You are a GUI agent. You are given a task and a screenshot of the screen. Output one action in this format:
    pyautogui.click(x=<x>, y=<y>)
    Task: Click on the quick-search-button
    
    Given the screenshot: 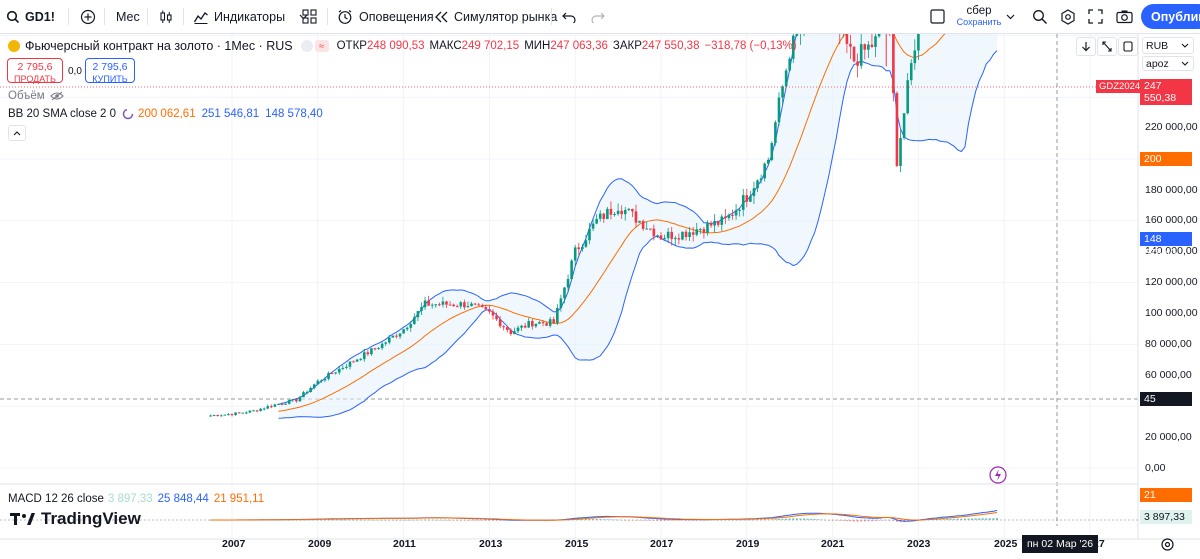 What is the action you would take?
    pyautogui.click(x=1040, y=16)
    